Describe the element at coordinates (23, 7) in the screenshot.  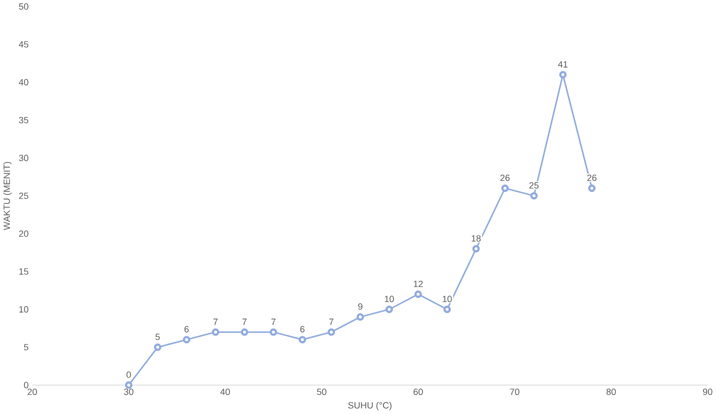
I see `y-tick-label: 50` at that location.